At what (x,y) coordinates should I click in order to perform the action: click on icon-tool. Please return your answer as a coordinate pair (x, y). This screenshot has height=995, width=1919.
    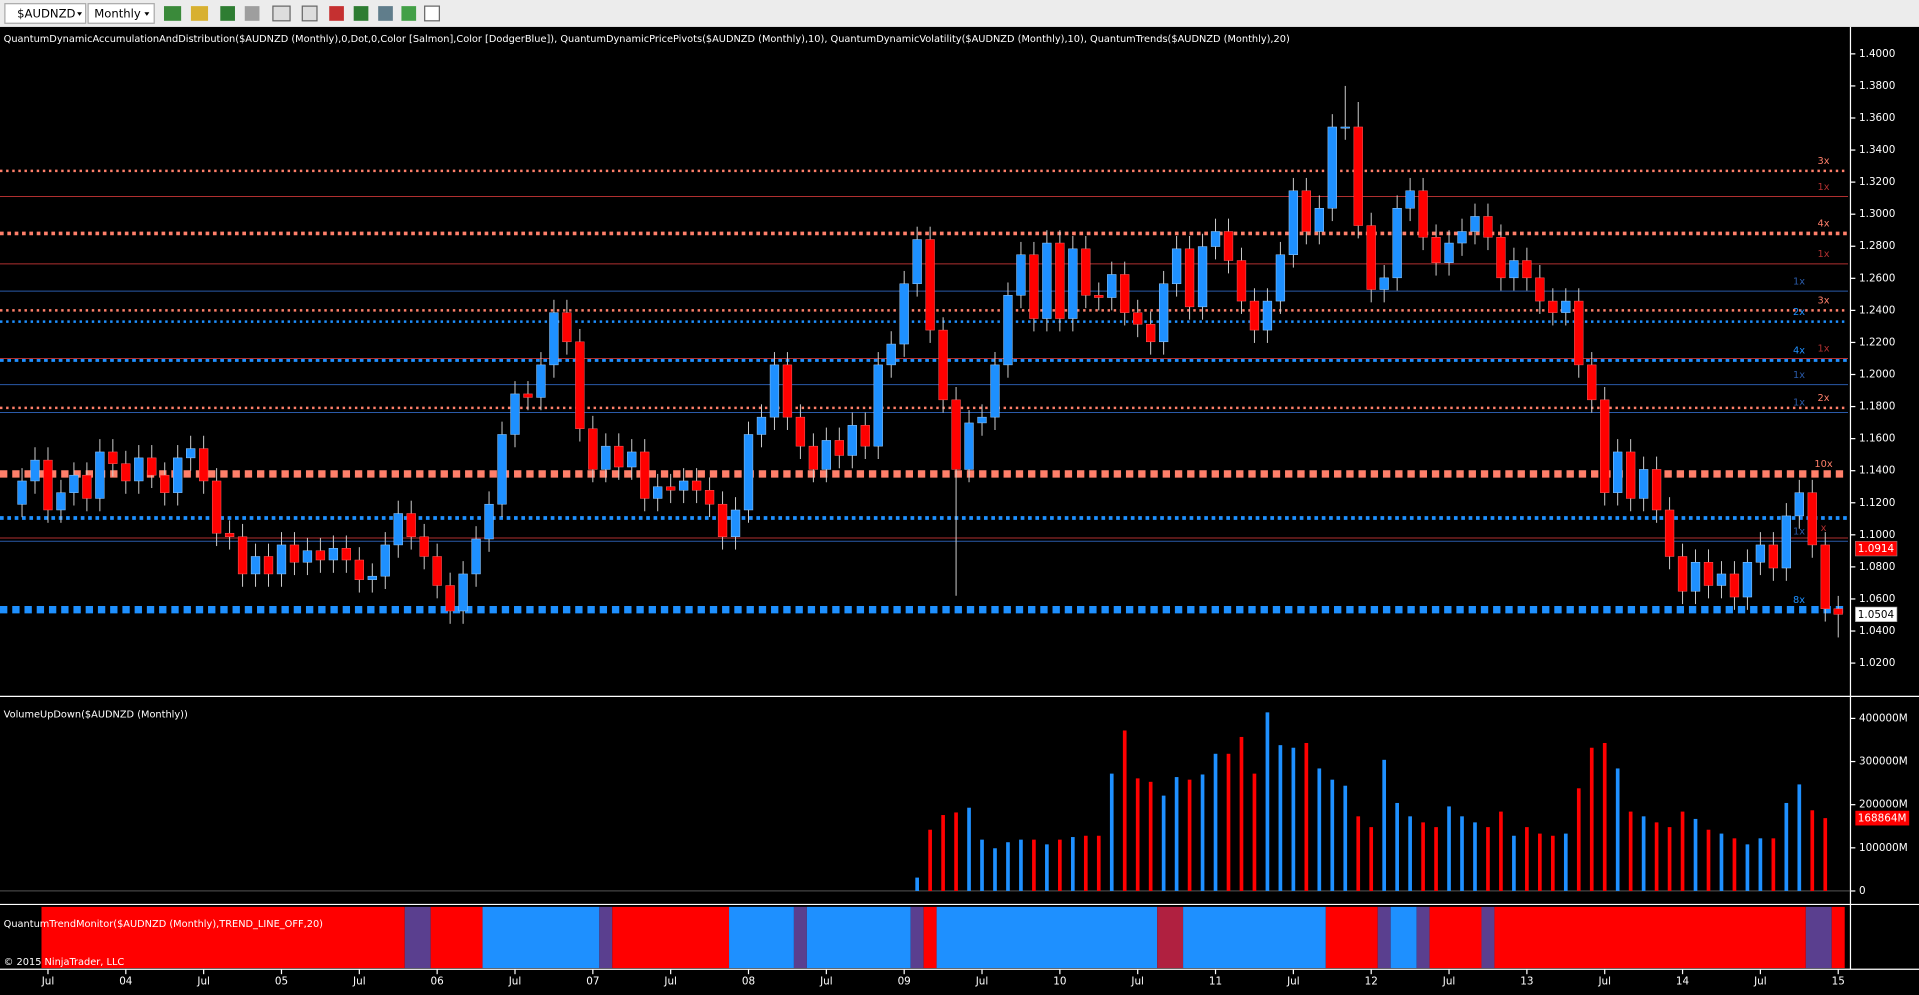
    Looking at the image, I should click on (252, 13).